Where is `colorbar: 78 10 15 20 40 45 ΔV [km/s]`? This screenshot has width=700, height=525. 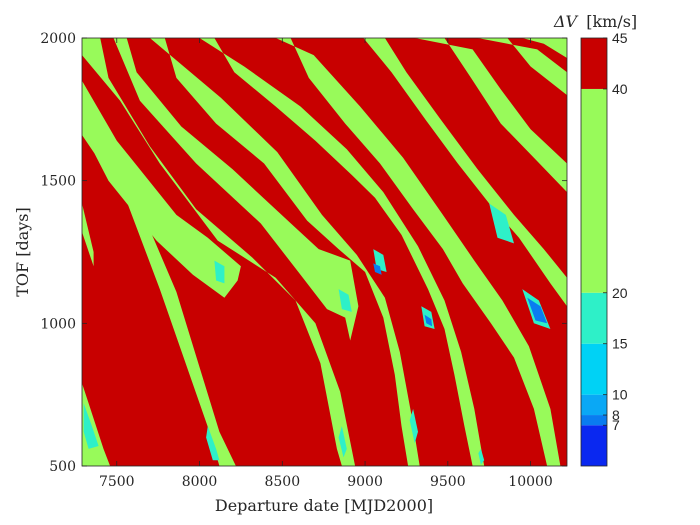 colorbar: 78 10 15 20 40 45 ΔV [km/s] is located at coordinates (595, 239).